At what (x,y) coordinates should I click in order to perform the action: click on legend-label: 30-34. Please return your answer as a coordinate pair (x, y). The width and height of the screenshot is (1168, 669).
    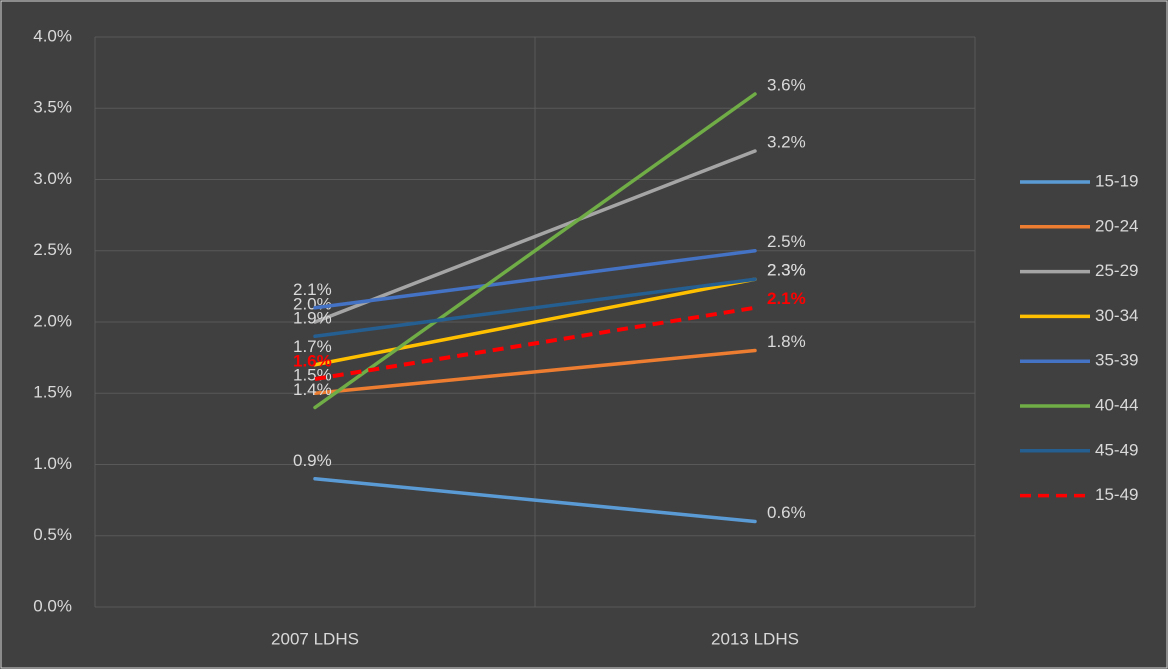
    Looking at the image, I should click on (1116, 315).